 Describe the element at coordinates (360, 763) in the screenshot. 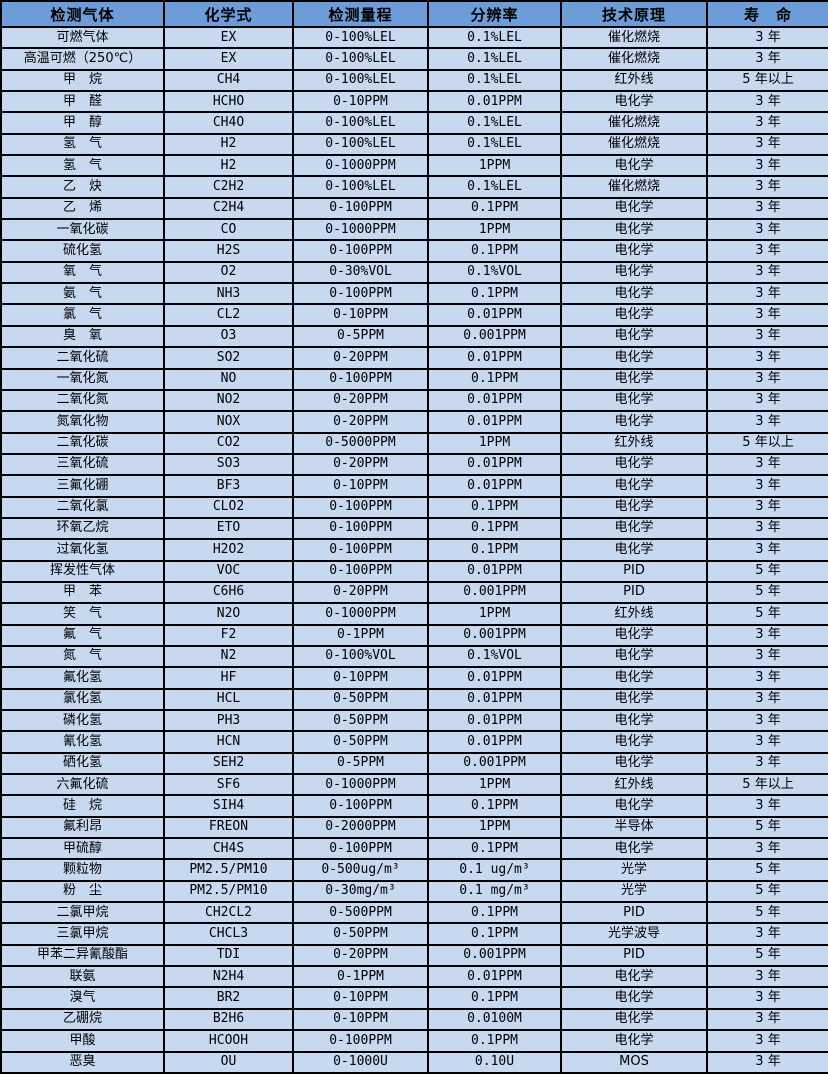

I see `cell-range: 0-5PPM` at that location.